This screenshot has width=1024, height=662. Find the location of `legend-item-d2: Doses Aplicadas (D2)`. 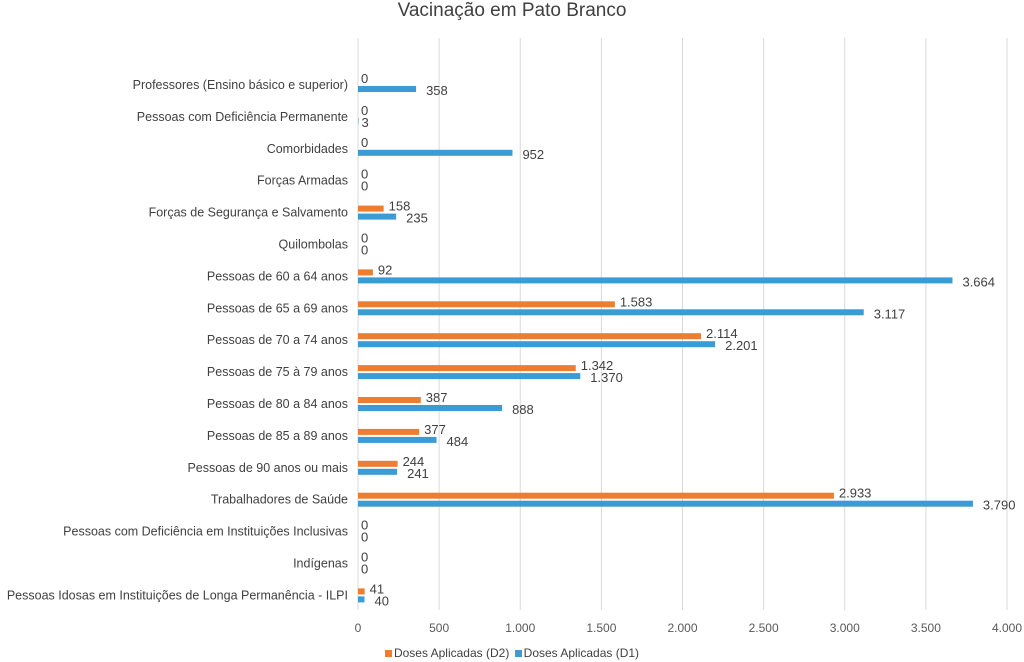

legend-item-d2: Doses Aplicadas (D2) is located at coordinates (447, 653).